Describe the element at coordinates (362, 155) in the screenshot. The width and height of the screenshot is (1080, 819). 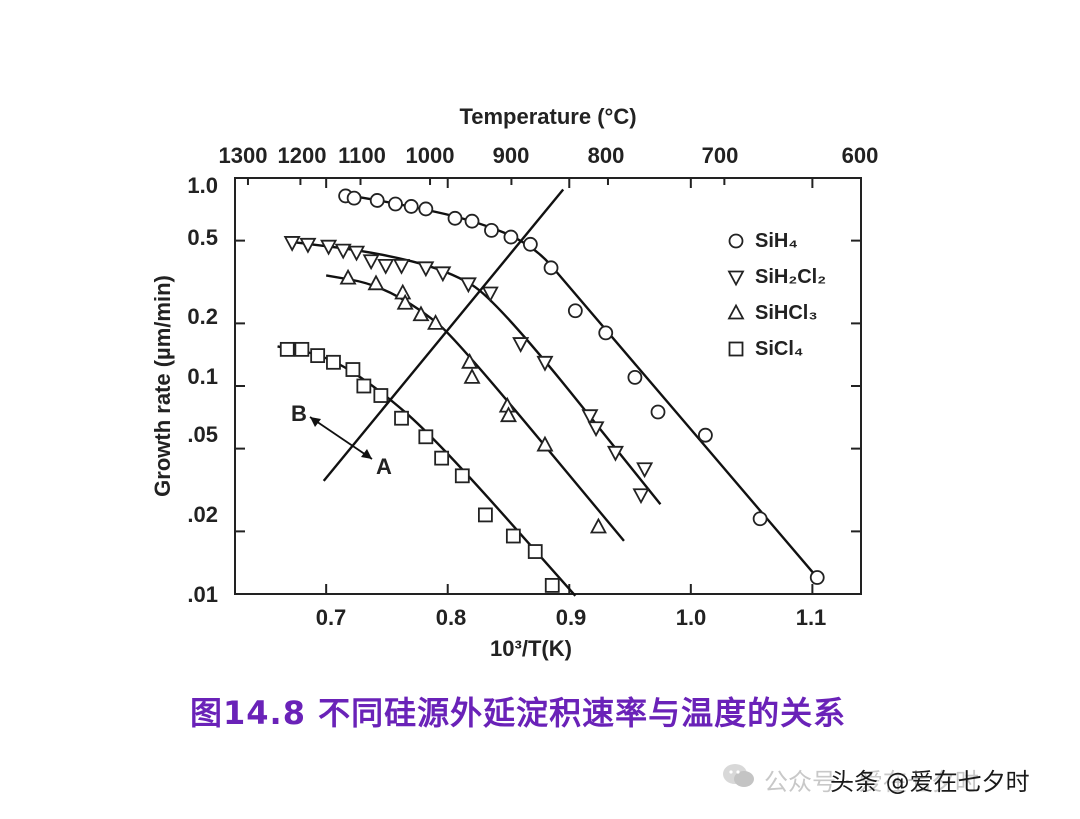
I see `top-tick-label: 1100` at that location.